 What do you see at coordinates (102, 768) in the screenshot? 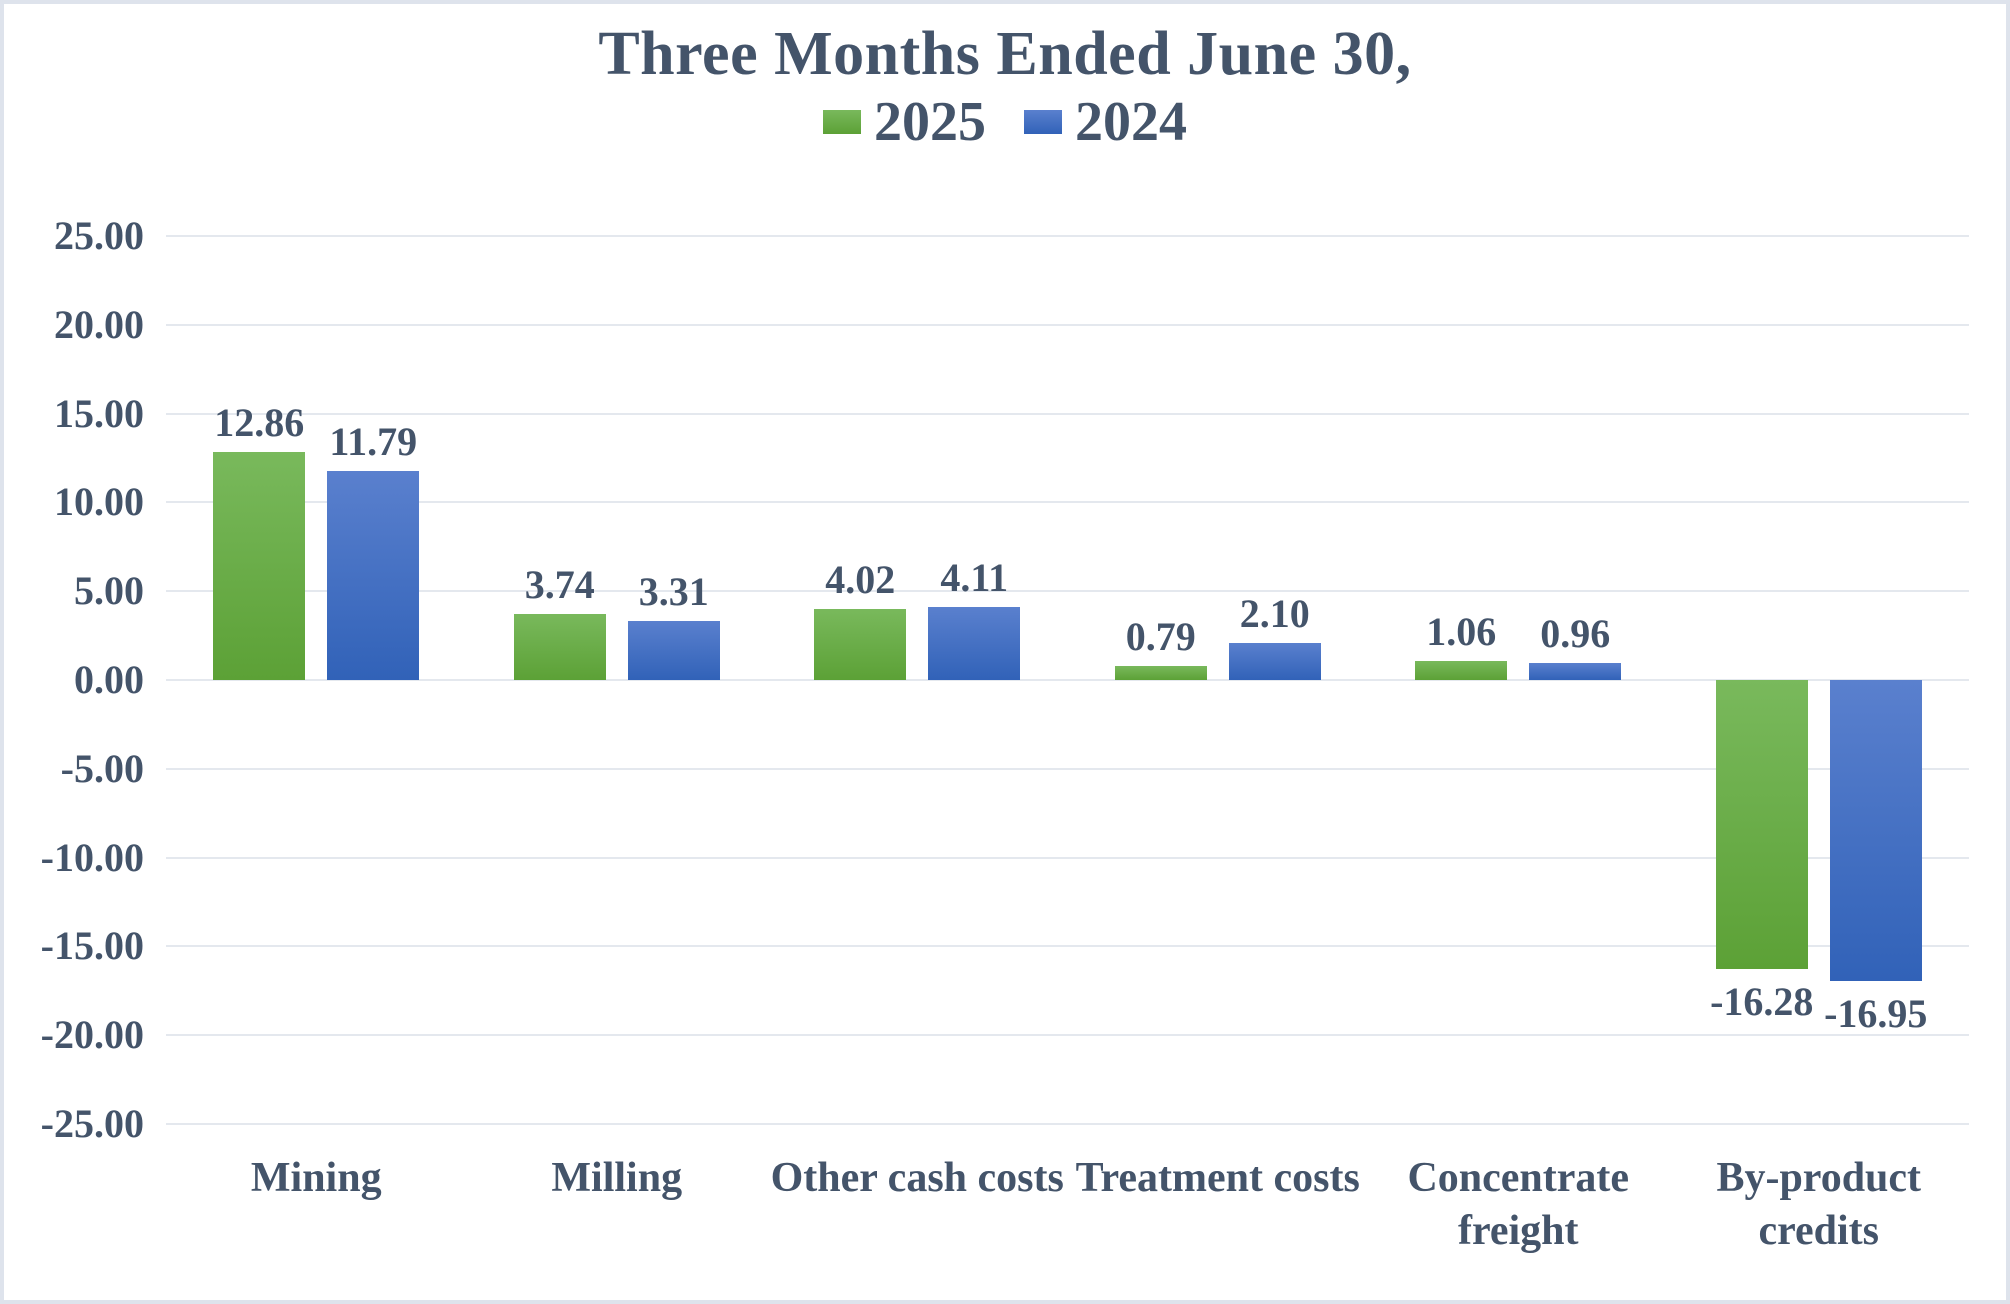
I see `y-axis-tick-label: -5.00` at bounding box center [102, 768].